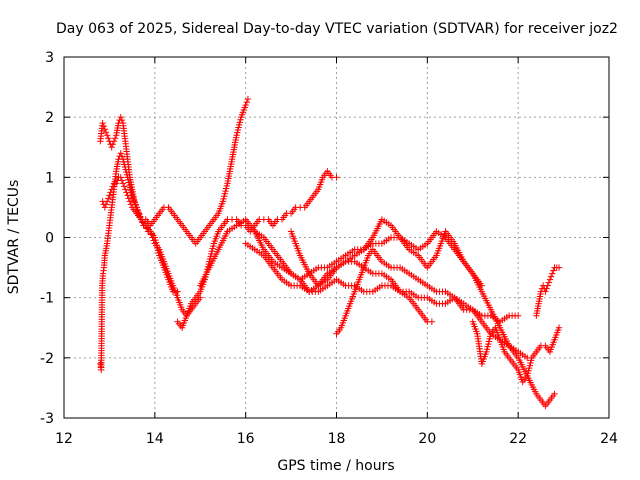 This screenshot has width=640, height=480. What do you see at coordinates (47, 359) in the screenshot?
I see `y-tick-label: -2` at bounding box center [47, 359].